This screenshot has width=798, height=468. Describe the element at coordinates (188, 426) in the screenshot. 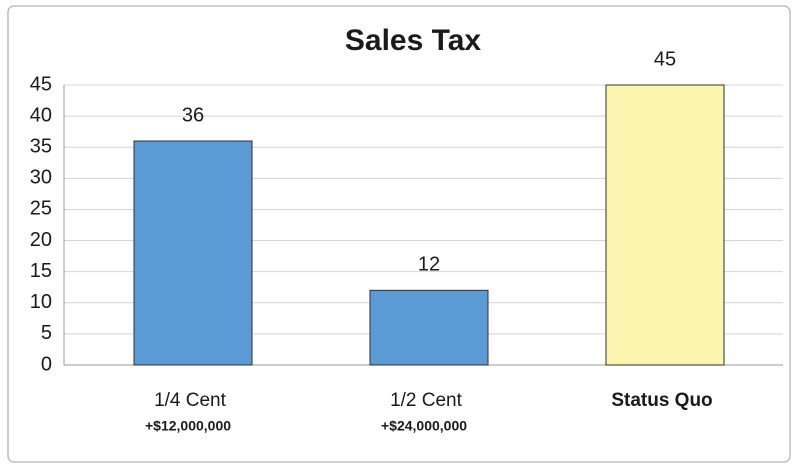

I see `x-tick-sublabel: +$12,000,000` at that location.